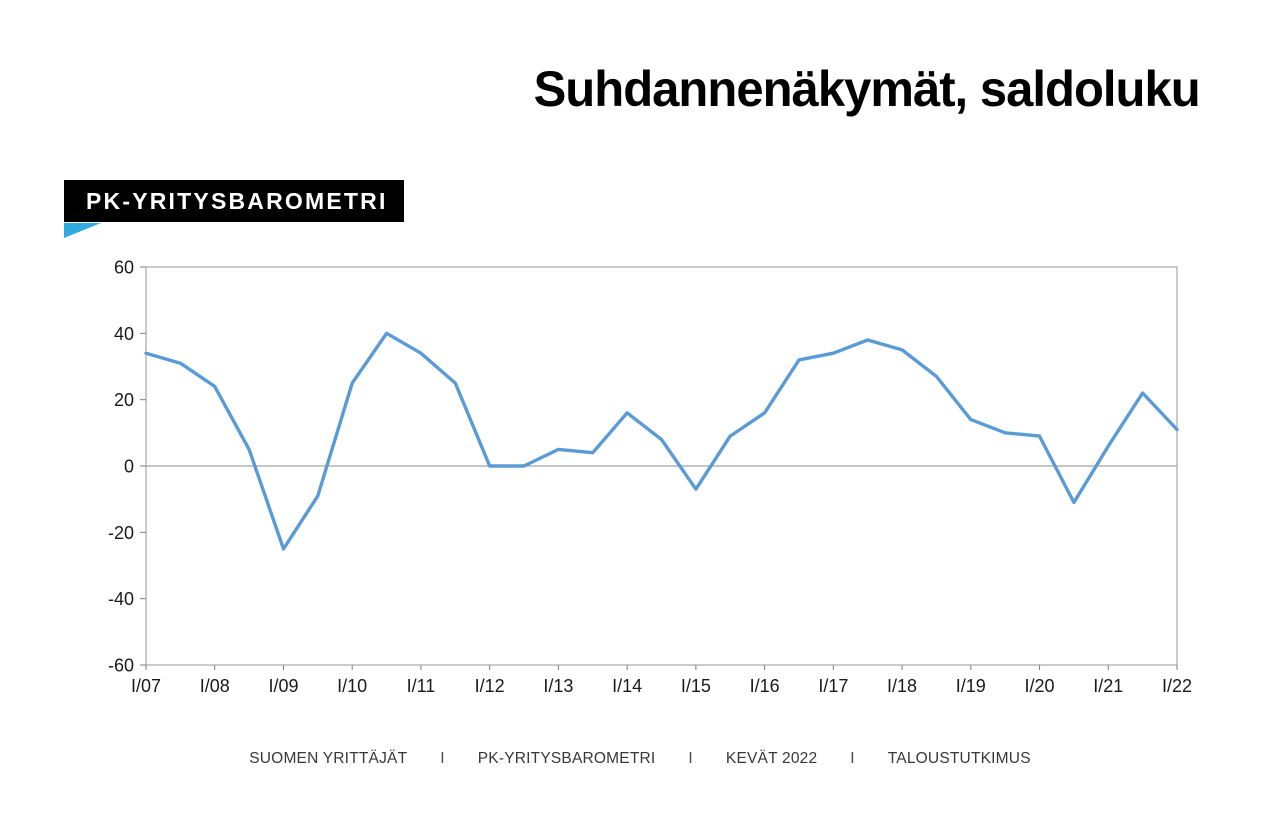 This screenshot has width=1280, height=832. Describe the element at coordinates (558, 686) in the screenshot. I see `x-axis-tick-label: I/13` at that location.